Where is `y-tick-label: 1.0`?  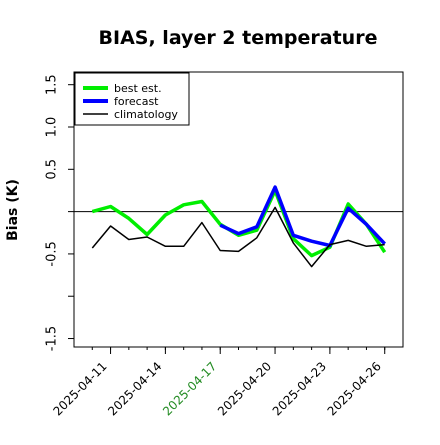 y-tick-label: 1.0 is located at coordinates (52, 127).